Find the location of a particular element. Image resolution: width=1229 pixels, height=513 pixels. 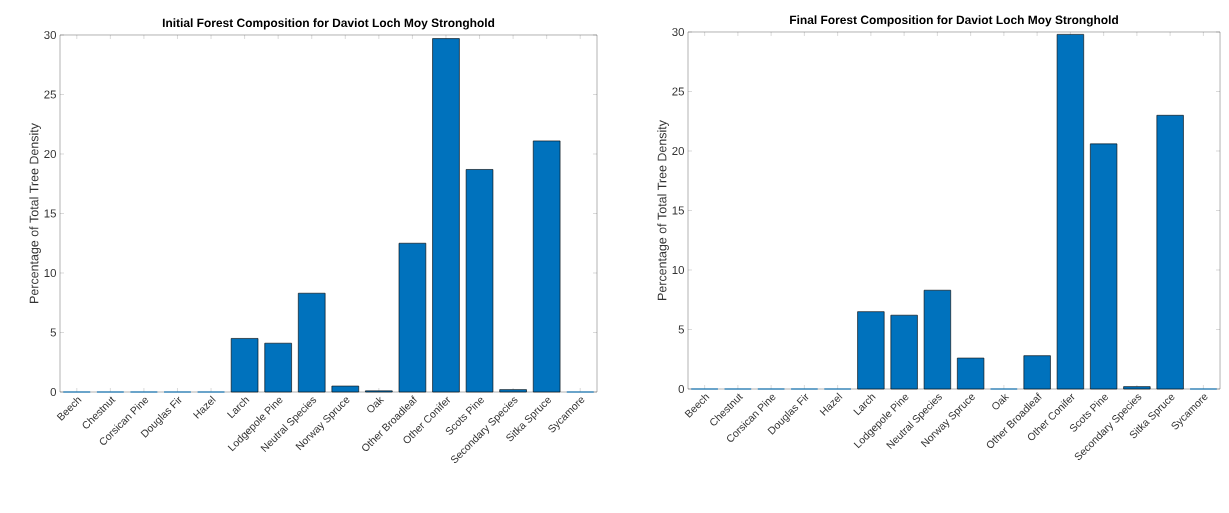

chart-title: Final Forest Composition for Daviot Loch Moy Stronghold is located at coordinates (954, 21).